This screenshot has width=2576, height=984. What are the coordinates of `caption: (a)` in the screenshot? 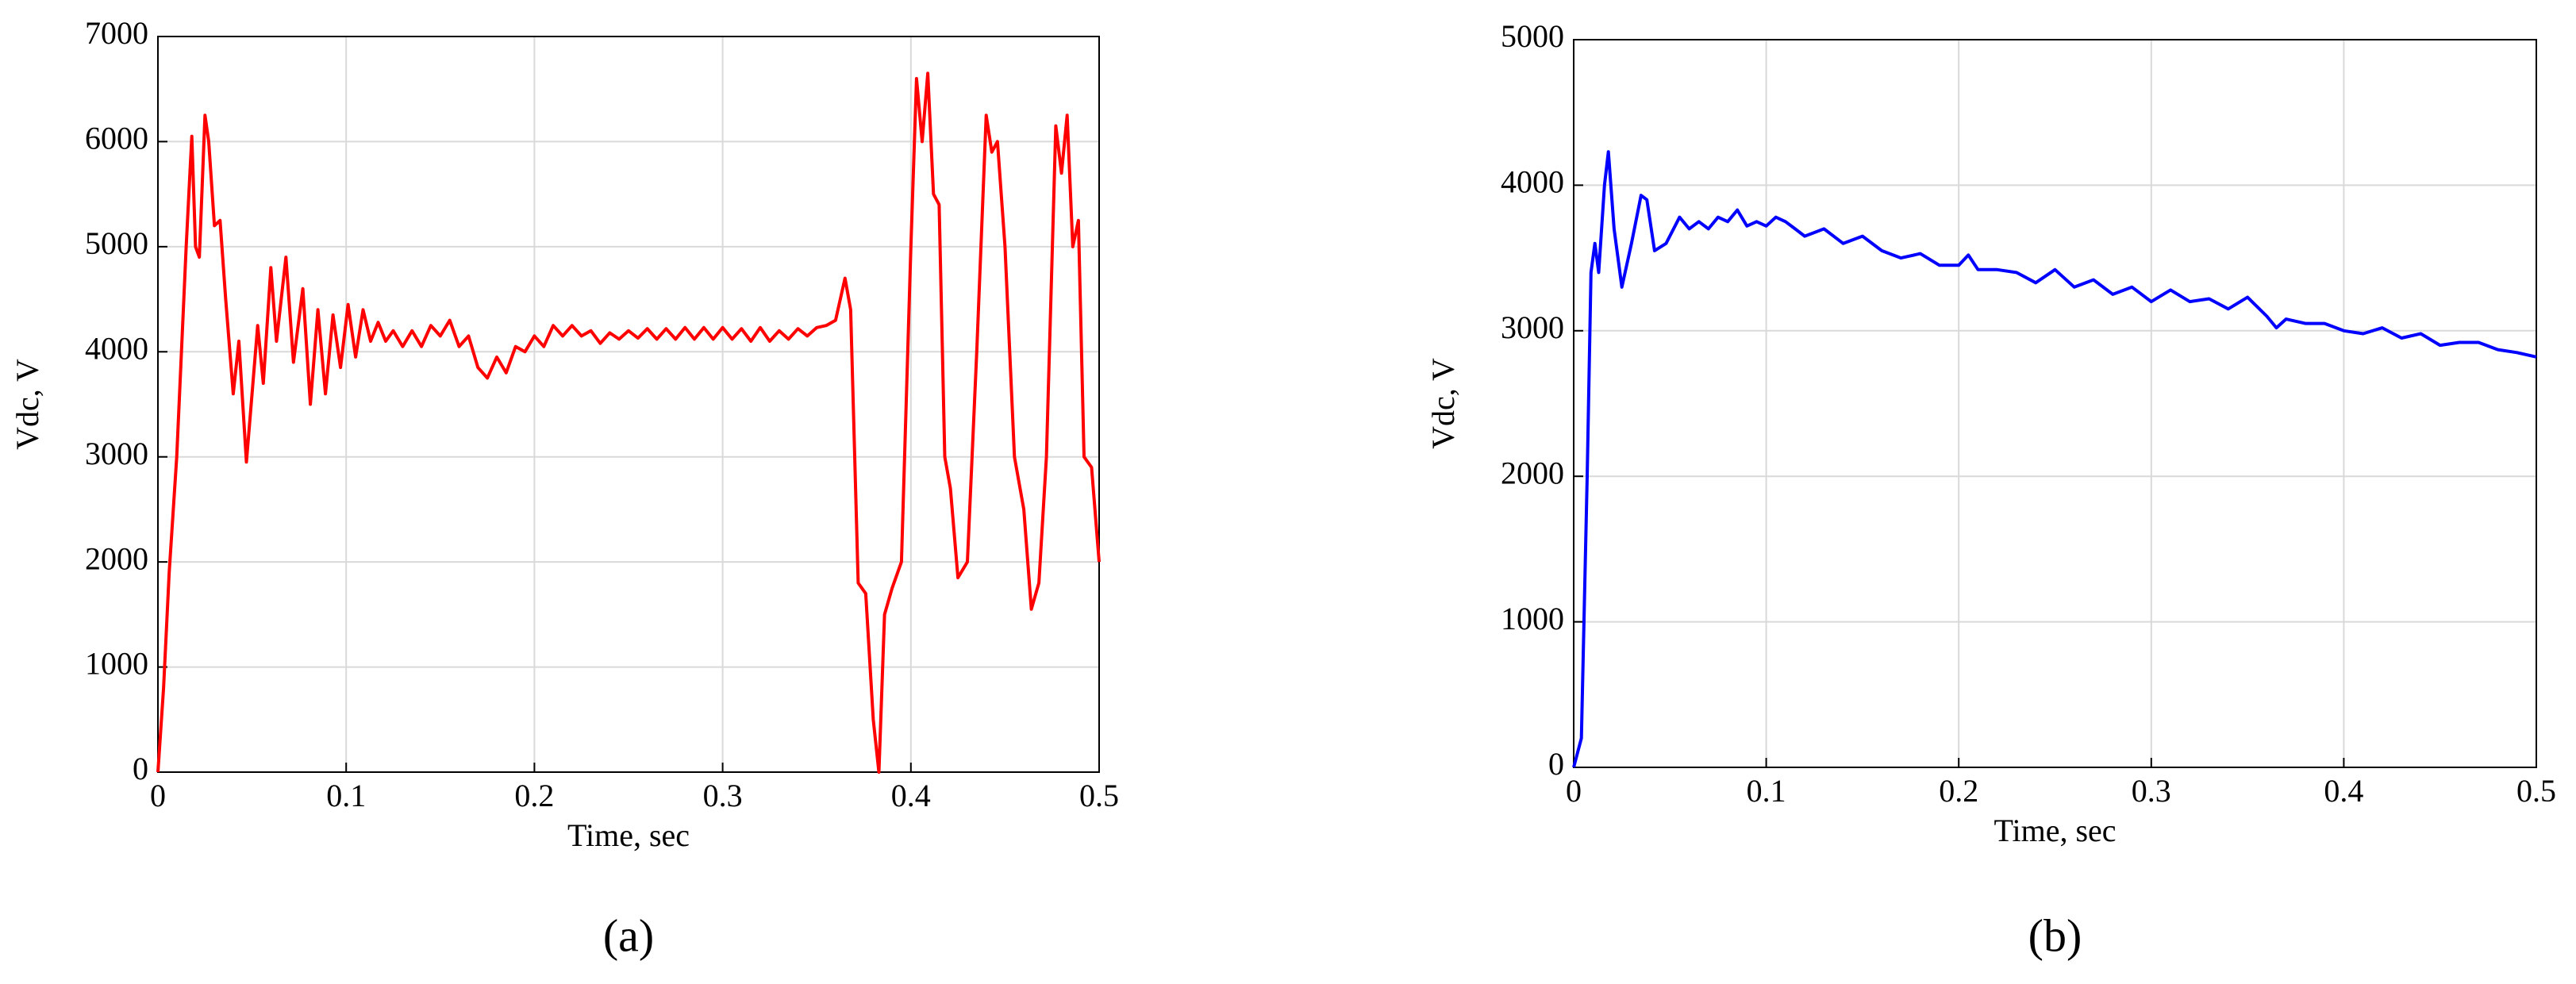 It's located at (628, 935).